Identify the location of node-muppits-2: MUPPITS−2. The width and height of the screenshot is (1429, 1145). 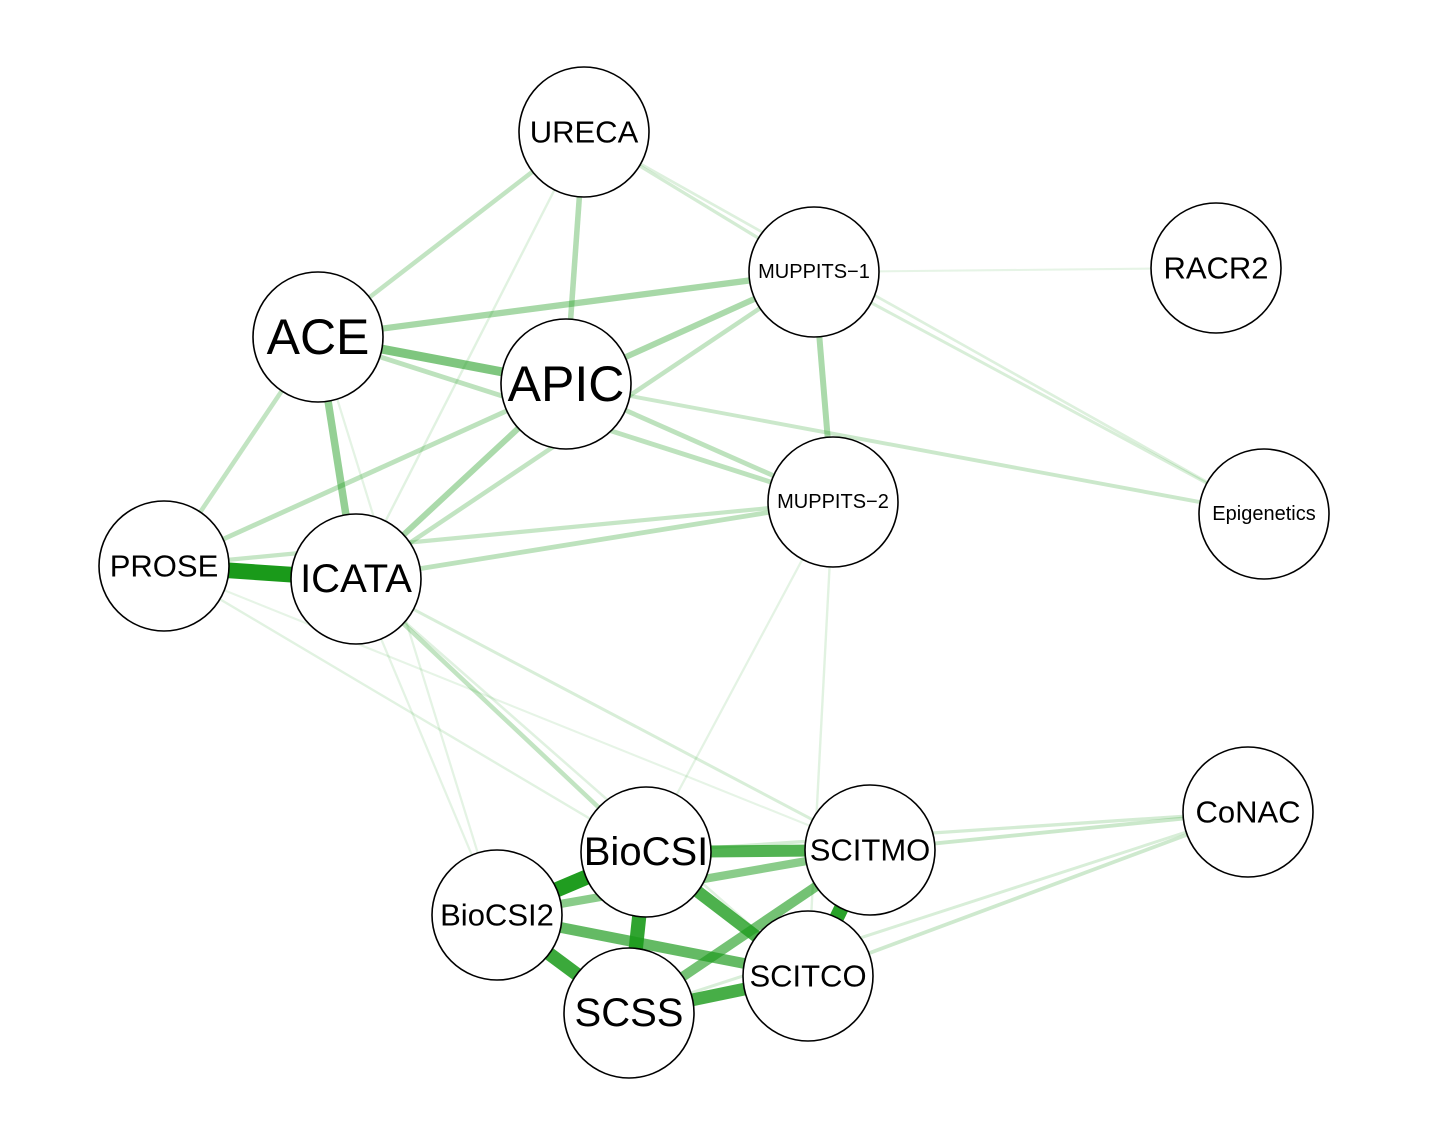
(833, 502).